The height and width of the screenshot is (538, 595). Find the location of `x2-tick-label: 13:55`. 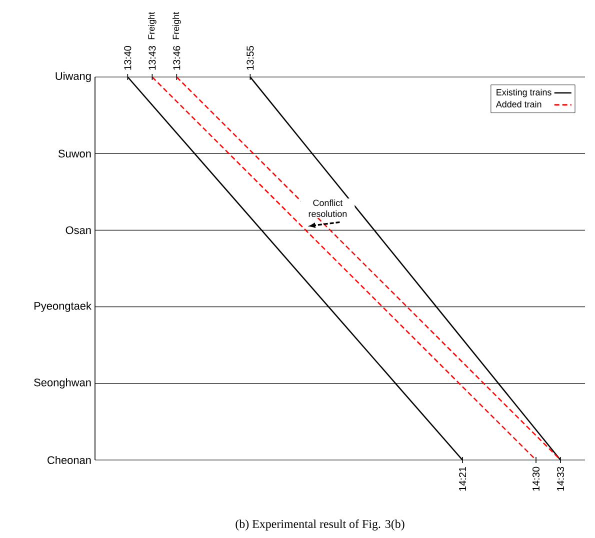

x2-tick-label: 13:55 is located at coordinates (250, 58).